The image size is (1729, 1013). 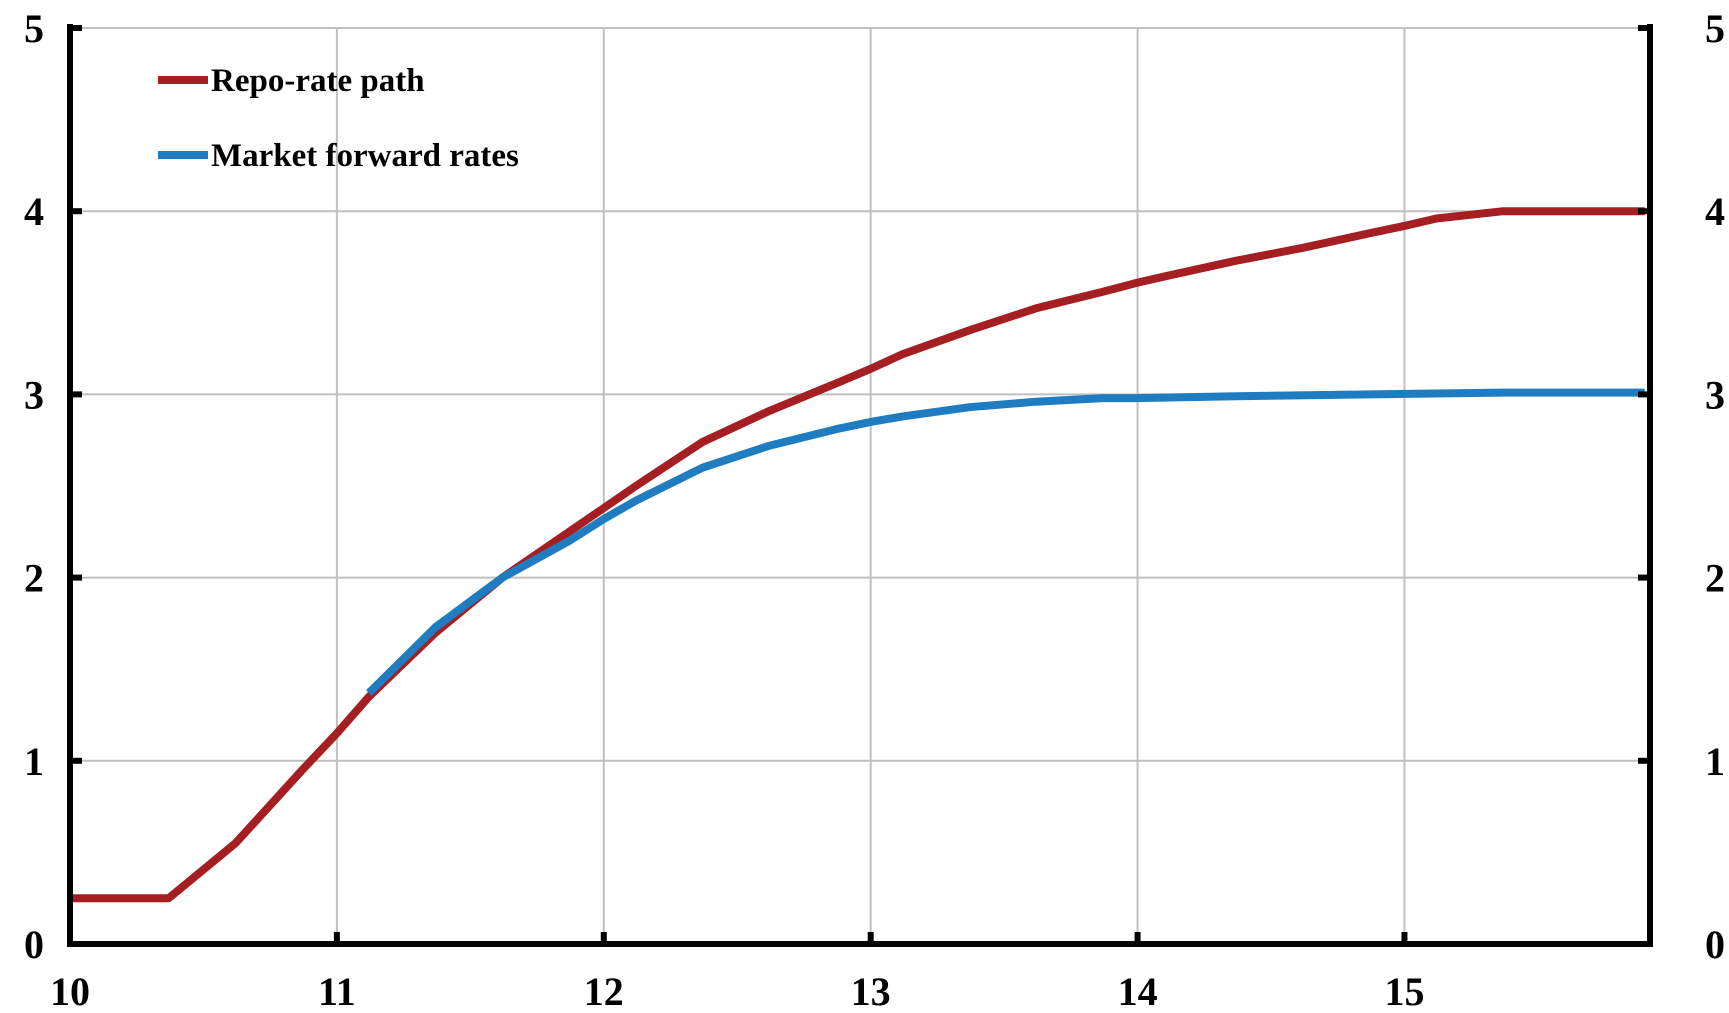 What do you see at coordinates (34, 578) in the screenshot?
I see `y-tick-label-left: 2` at bounding box center [34, 578].